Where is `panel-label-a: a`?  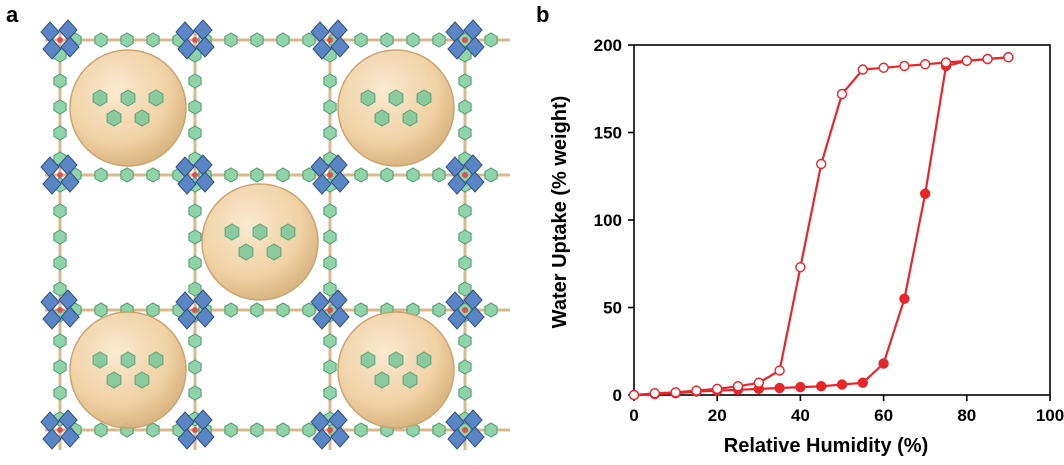 panel-label-a: a is located at coordinates (12, 14).